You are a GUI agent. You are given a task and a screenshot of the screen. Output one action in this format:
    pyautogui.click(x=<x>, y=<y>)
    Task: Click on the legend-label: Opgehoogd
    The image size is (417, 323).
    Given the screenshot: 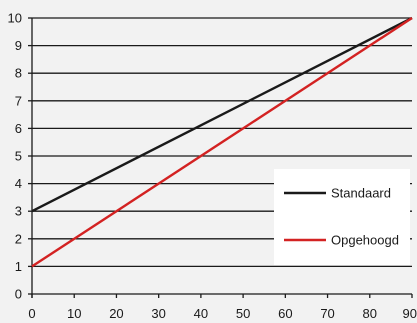 What is the action you would take?
    pyautogui.click(x=365, y=240)
    